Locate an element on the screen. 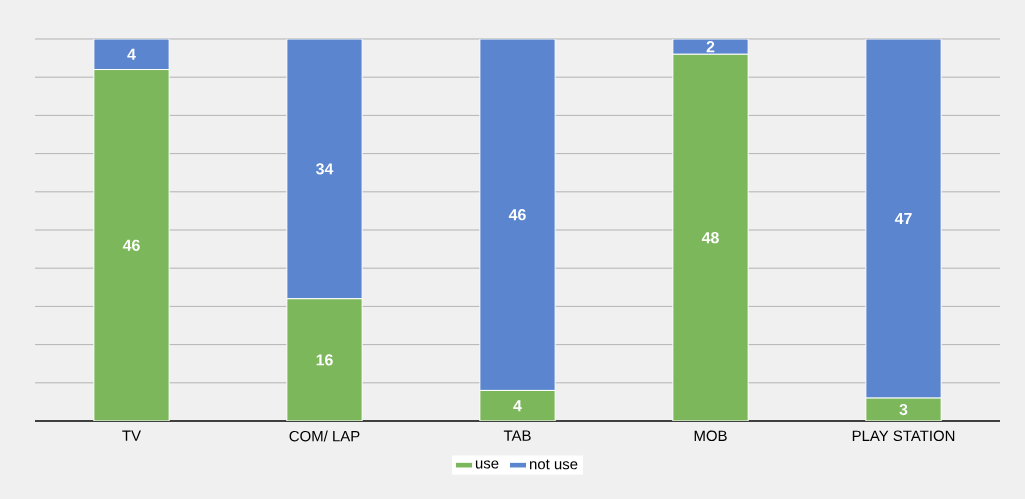 The width and height of the screenshot is (1025, 499). legend-label: use is located at coordinates (487, 464).